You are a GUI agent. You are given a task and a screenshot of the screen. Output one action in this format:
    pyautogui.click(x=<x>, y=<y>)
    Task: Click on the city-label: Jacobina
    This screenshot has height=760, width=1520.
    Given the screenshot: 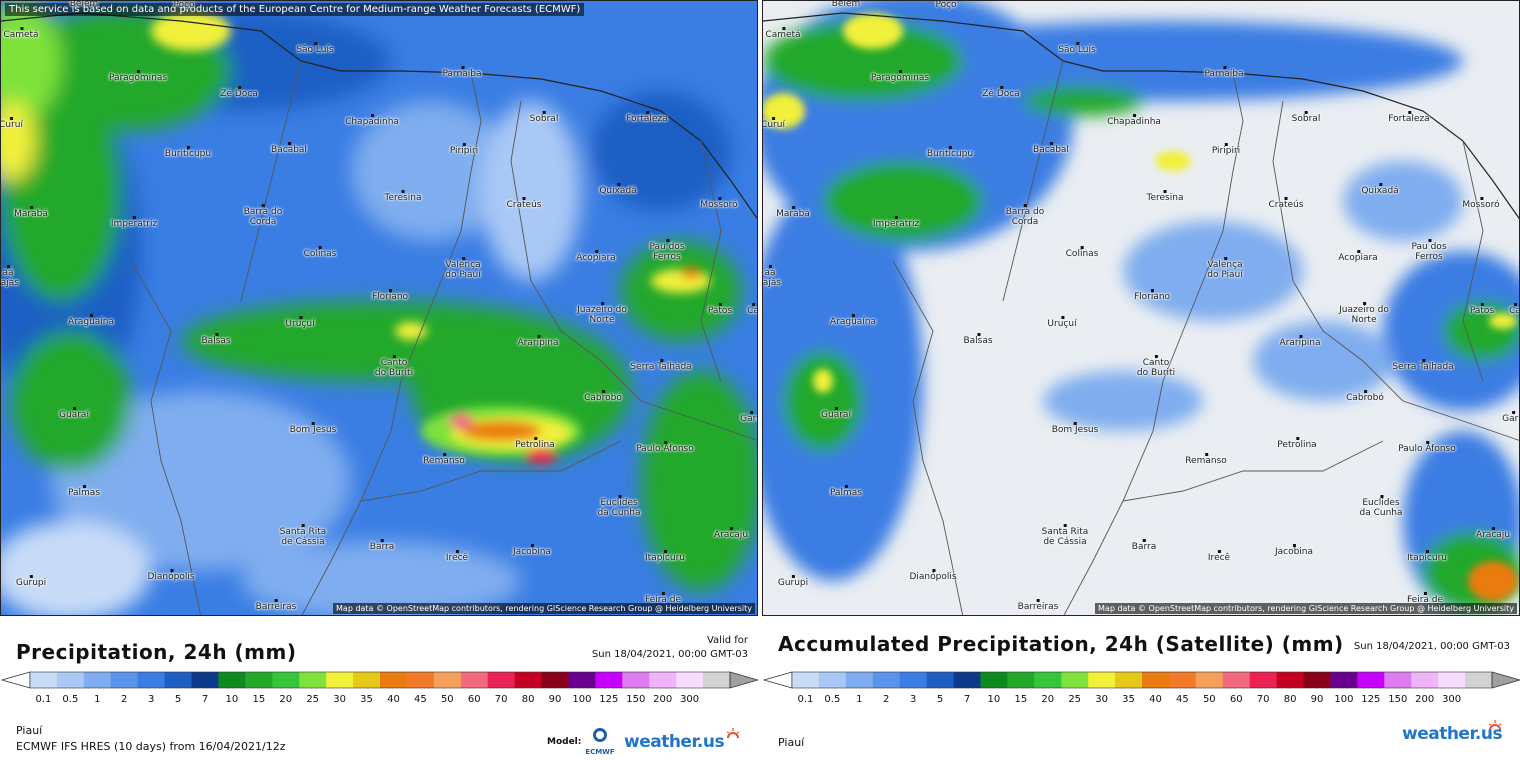 What is the action you would take?
    pyautogui.click(x=1294, y=550)
    